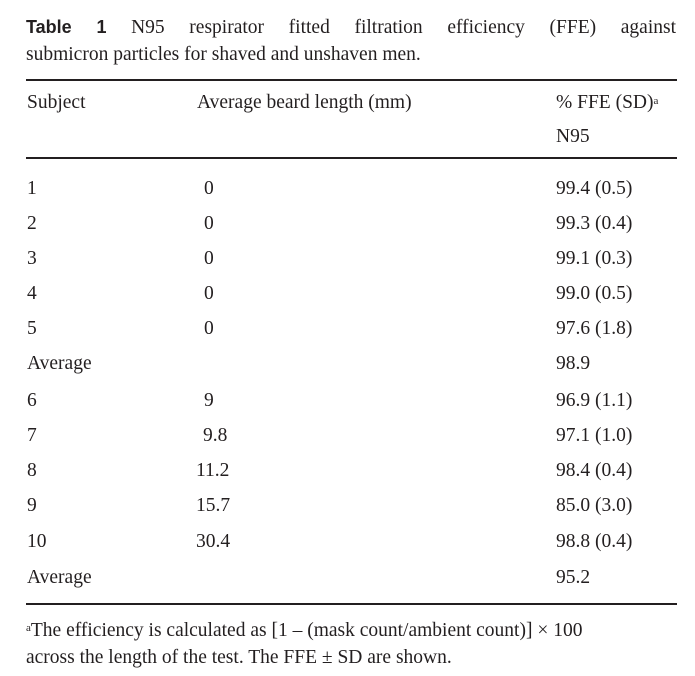 Image resolution: width=695 pixels, height=676 pixels. I want to click on header-ffe-label: % FFE (SD), so click(605, 102).